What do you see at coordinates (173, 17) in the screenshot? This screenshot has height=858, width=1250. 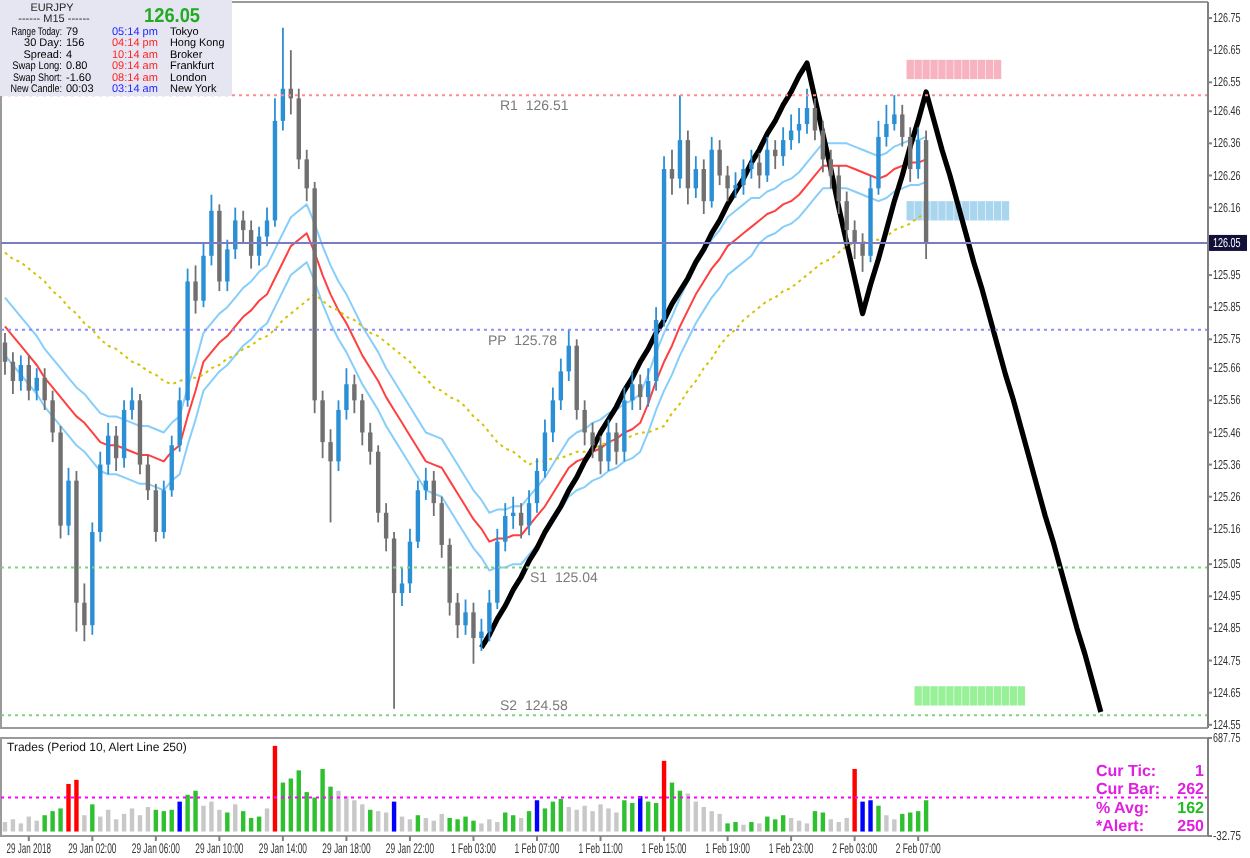 I see `annotation: 126.05` at bounding box center [173, 17].